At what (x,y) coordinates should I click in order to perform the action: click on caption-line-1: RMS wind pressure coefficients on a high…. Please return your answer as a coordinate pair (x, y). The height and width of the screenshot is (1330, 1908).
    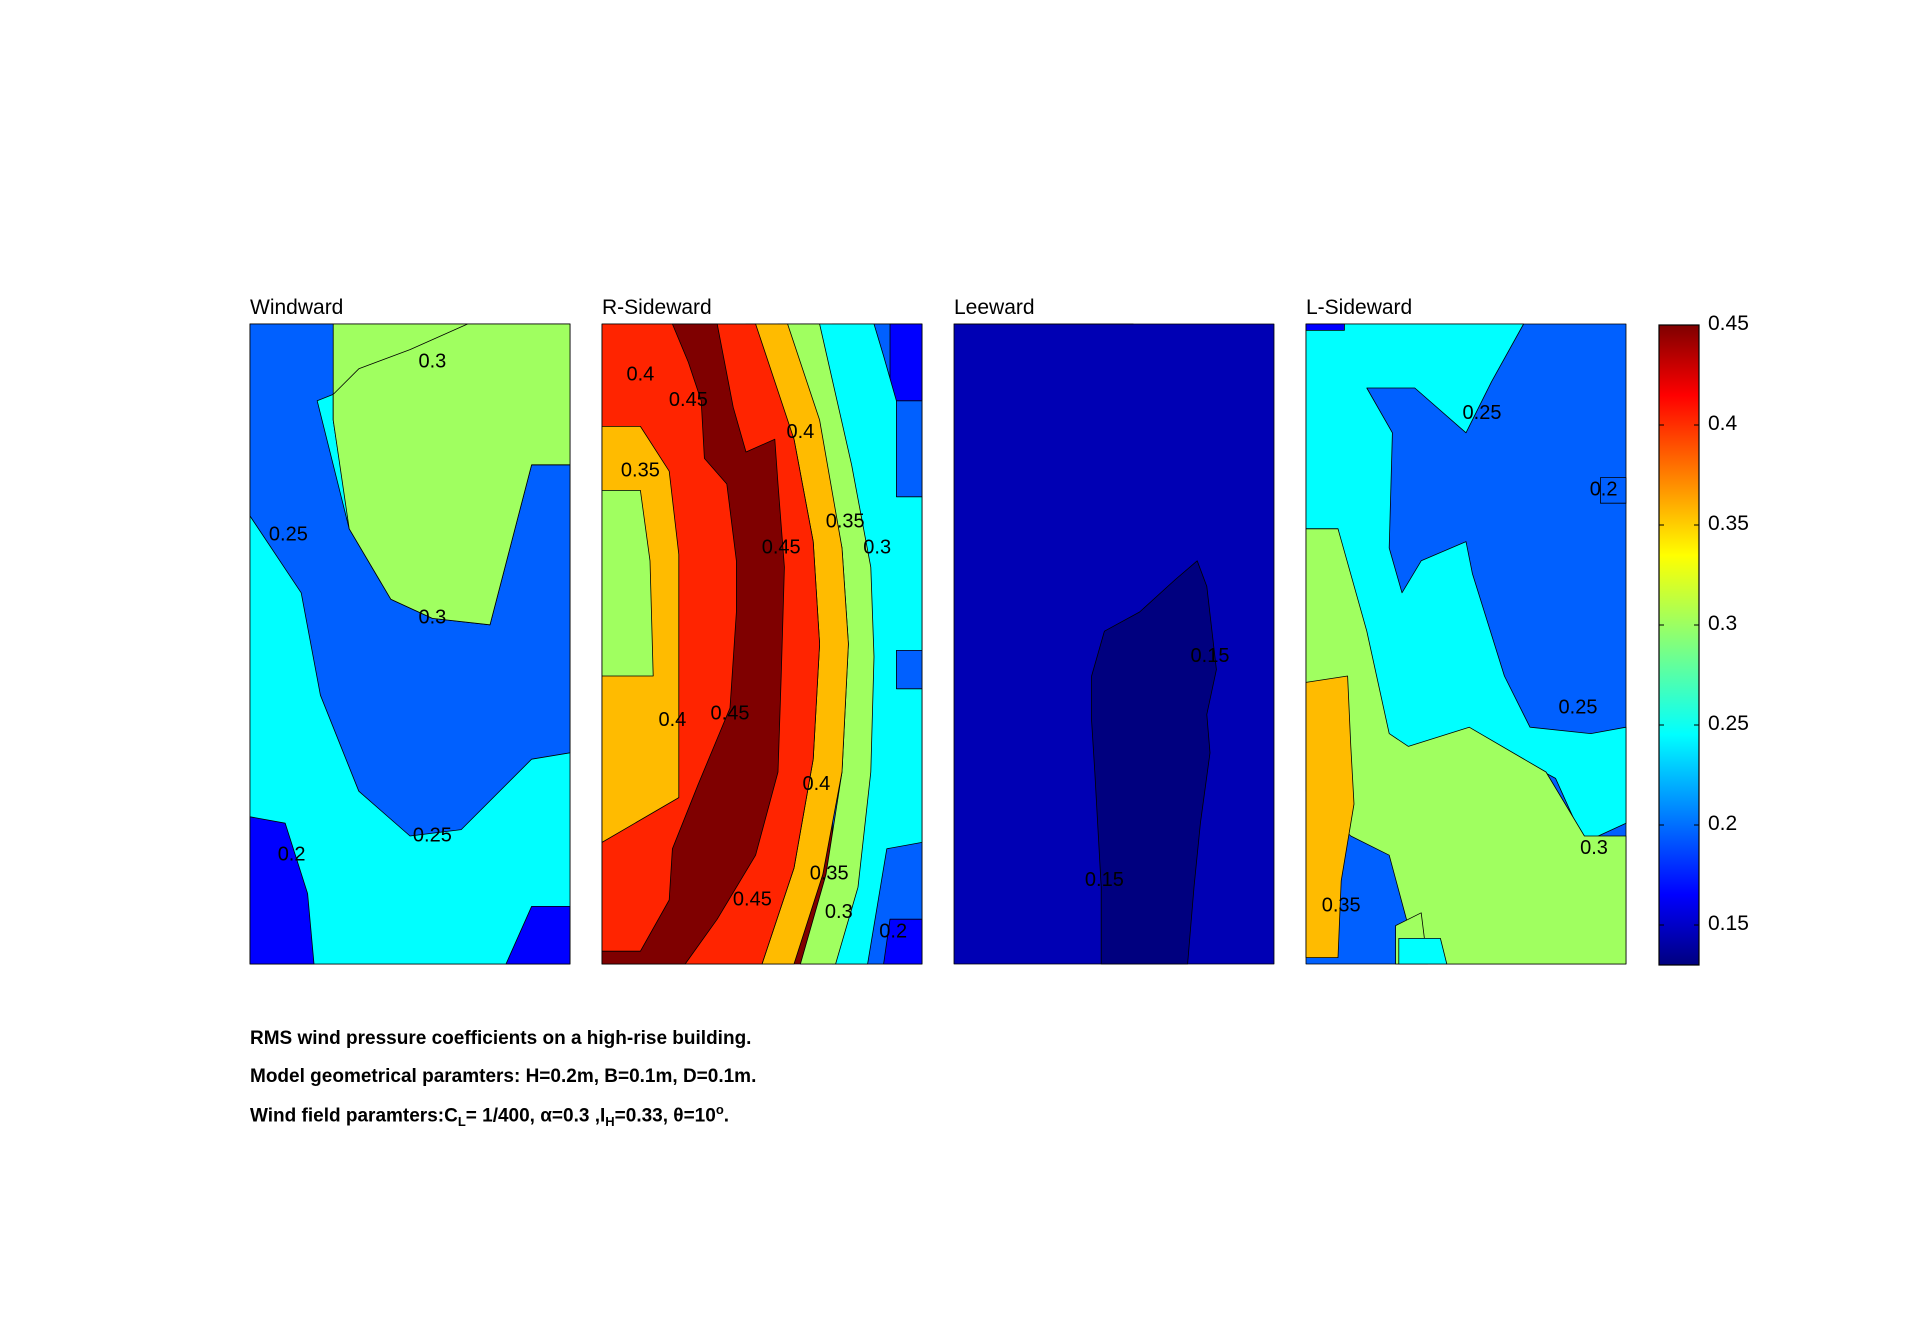
    Looking at the image, I should click on (501, 1038).